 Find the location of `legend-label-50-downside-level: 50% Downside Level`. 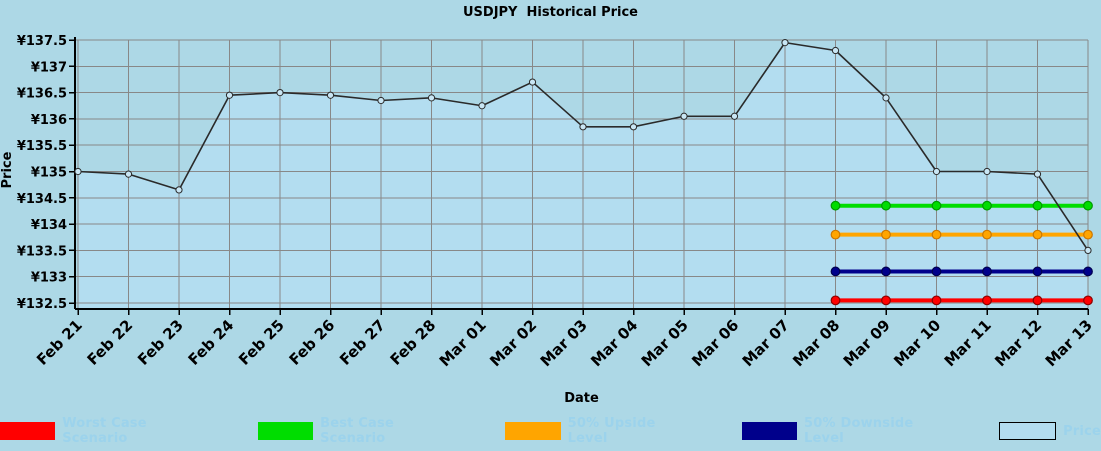

legend-label-50-downside-level: 50% Downside Level is located at coordinates (859, 431).